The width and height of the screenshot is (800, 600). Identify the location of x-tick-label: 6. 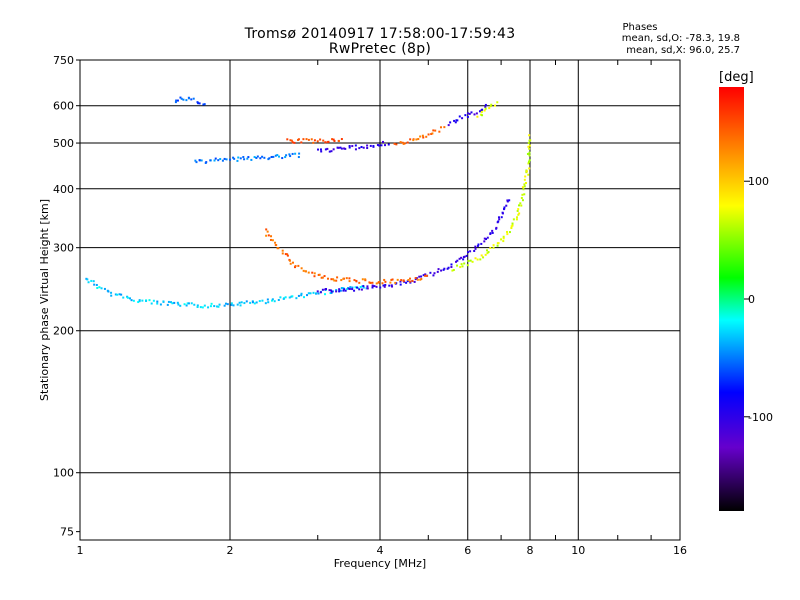
(467, 550).